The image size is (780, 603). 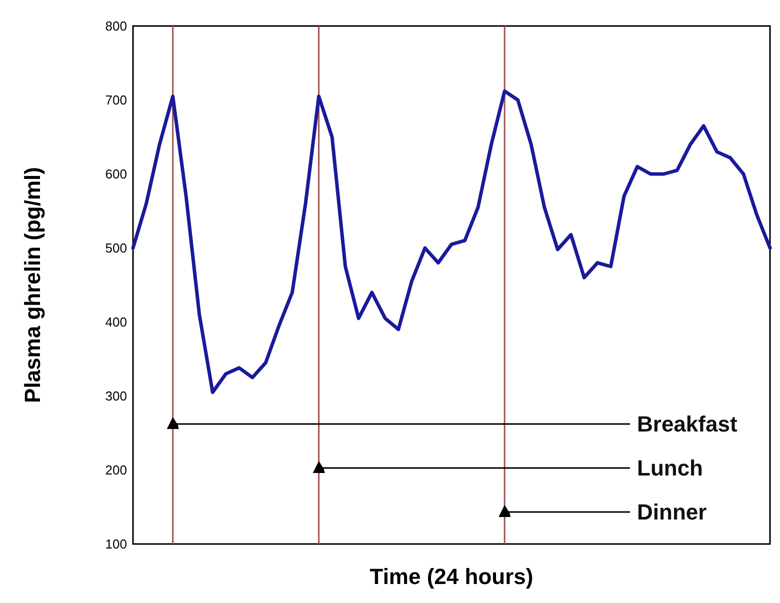 I want to click on y-tick-label: 100, so click(x=116, y=544).